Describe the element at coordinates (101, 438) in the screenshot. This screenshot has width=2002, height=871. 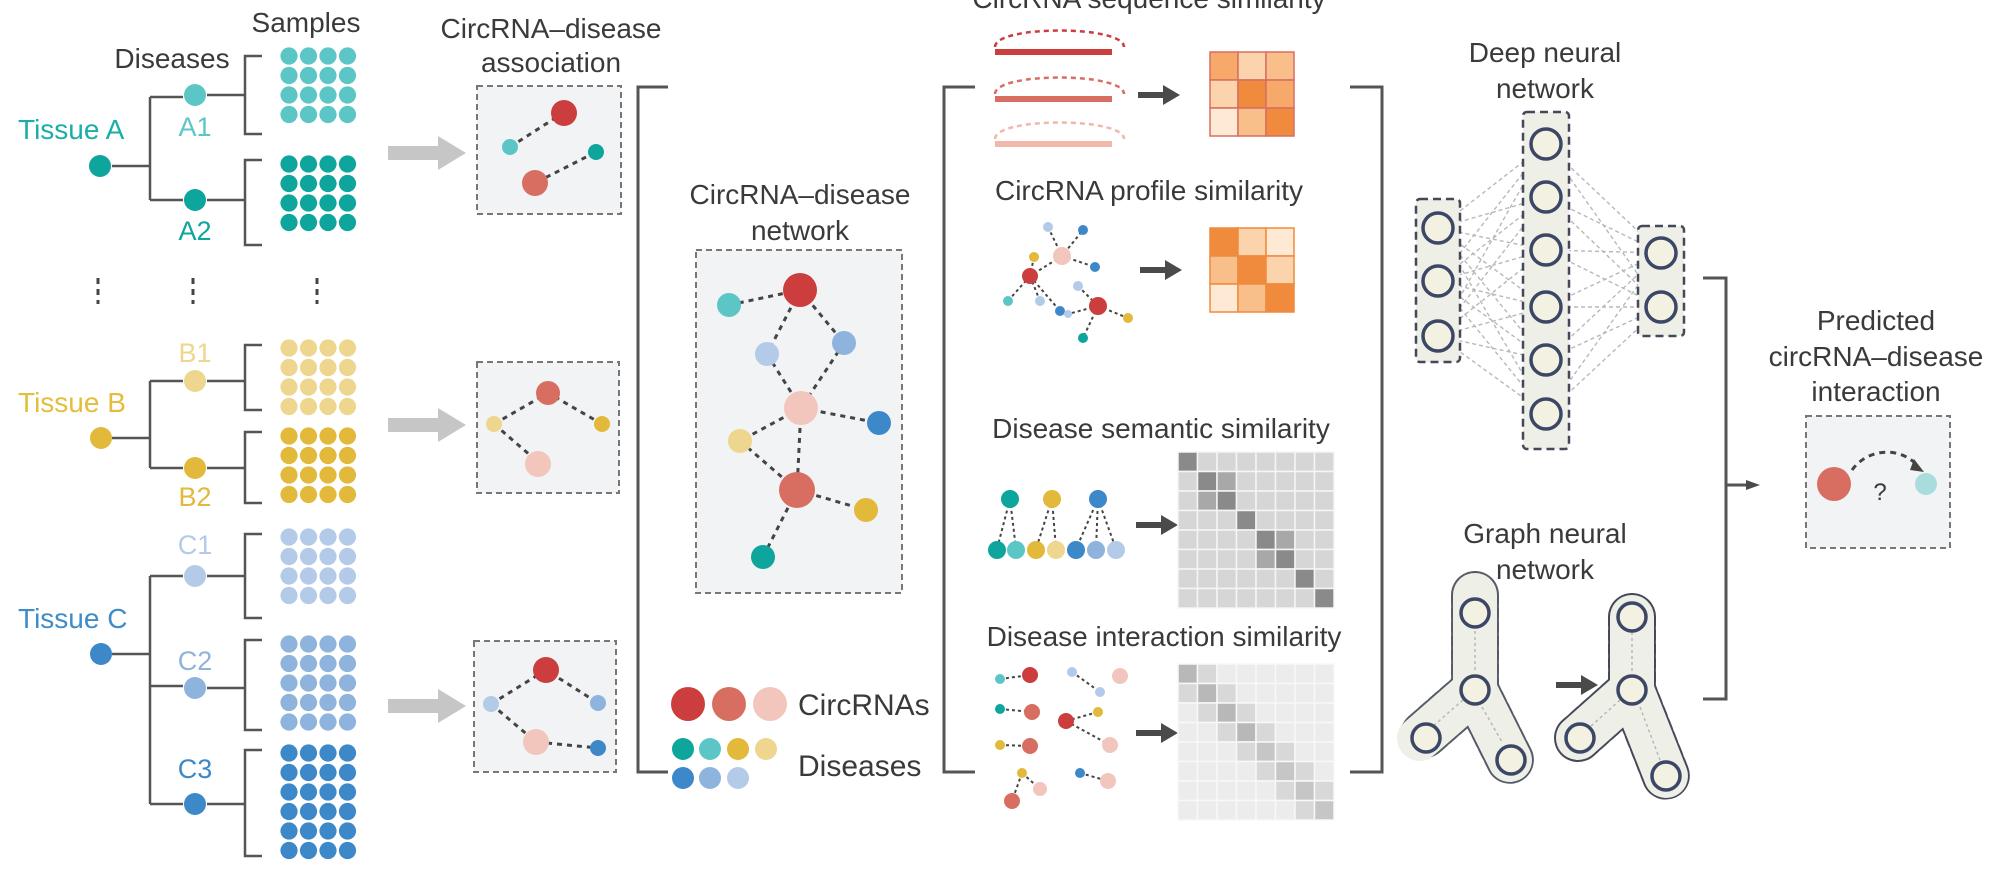
I see `tissue-b-node` at that location.